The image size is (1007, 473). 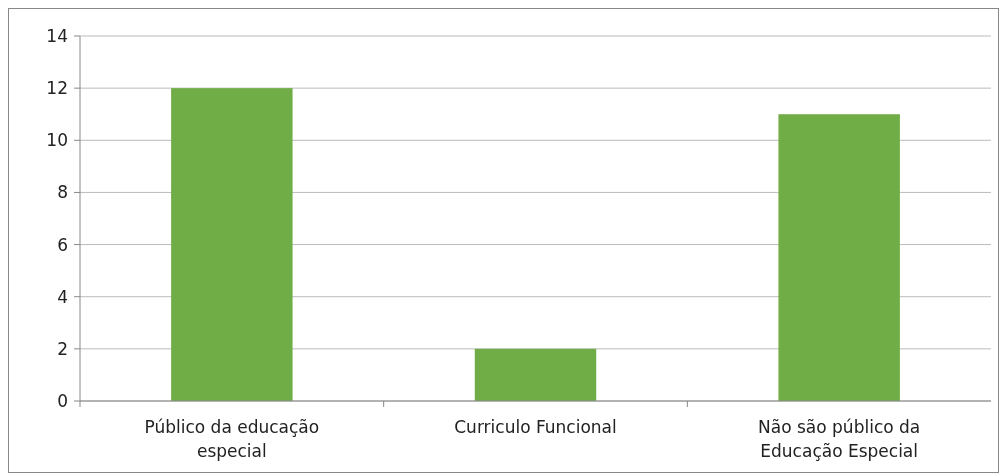 What do you see at coordinates (57, 140) in the screenshot?
I see `y-tick-label: 10` at bounding box center [57, 140].